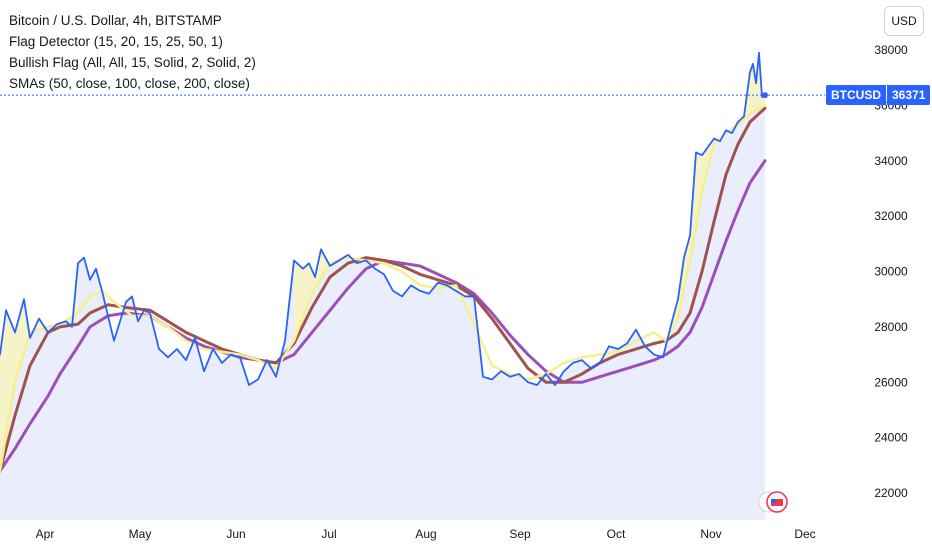 The width and height of the screenshot is (932, 550). I want to click on y-tick-label: 26000, so click(891, 382).